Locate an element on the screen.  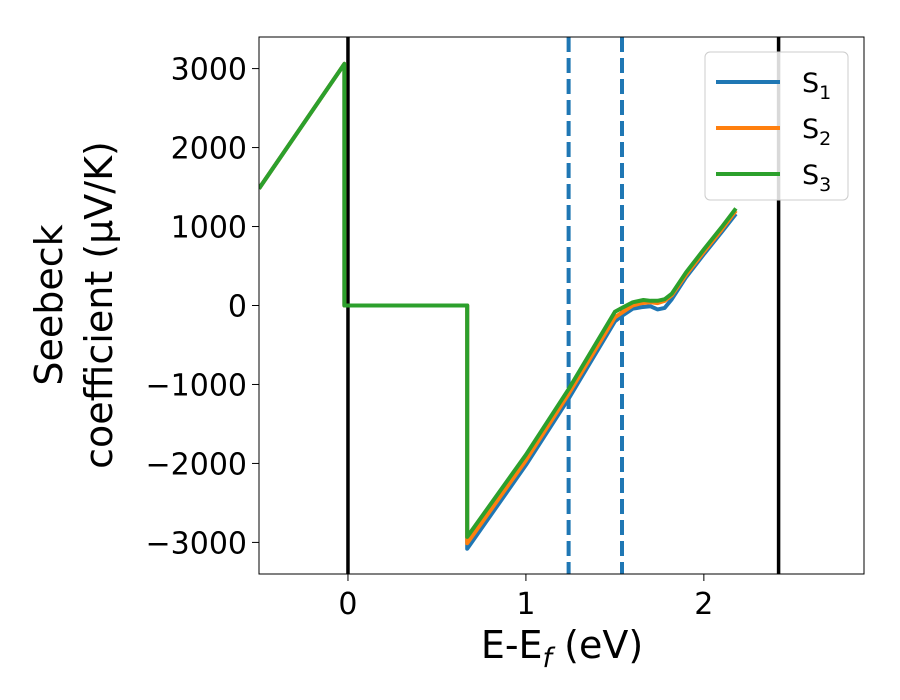
x-tick-label: 1 is located at coordinates (525, 604).